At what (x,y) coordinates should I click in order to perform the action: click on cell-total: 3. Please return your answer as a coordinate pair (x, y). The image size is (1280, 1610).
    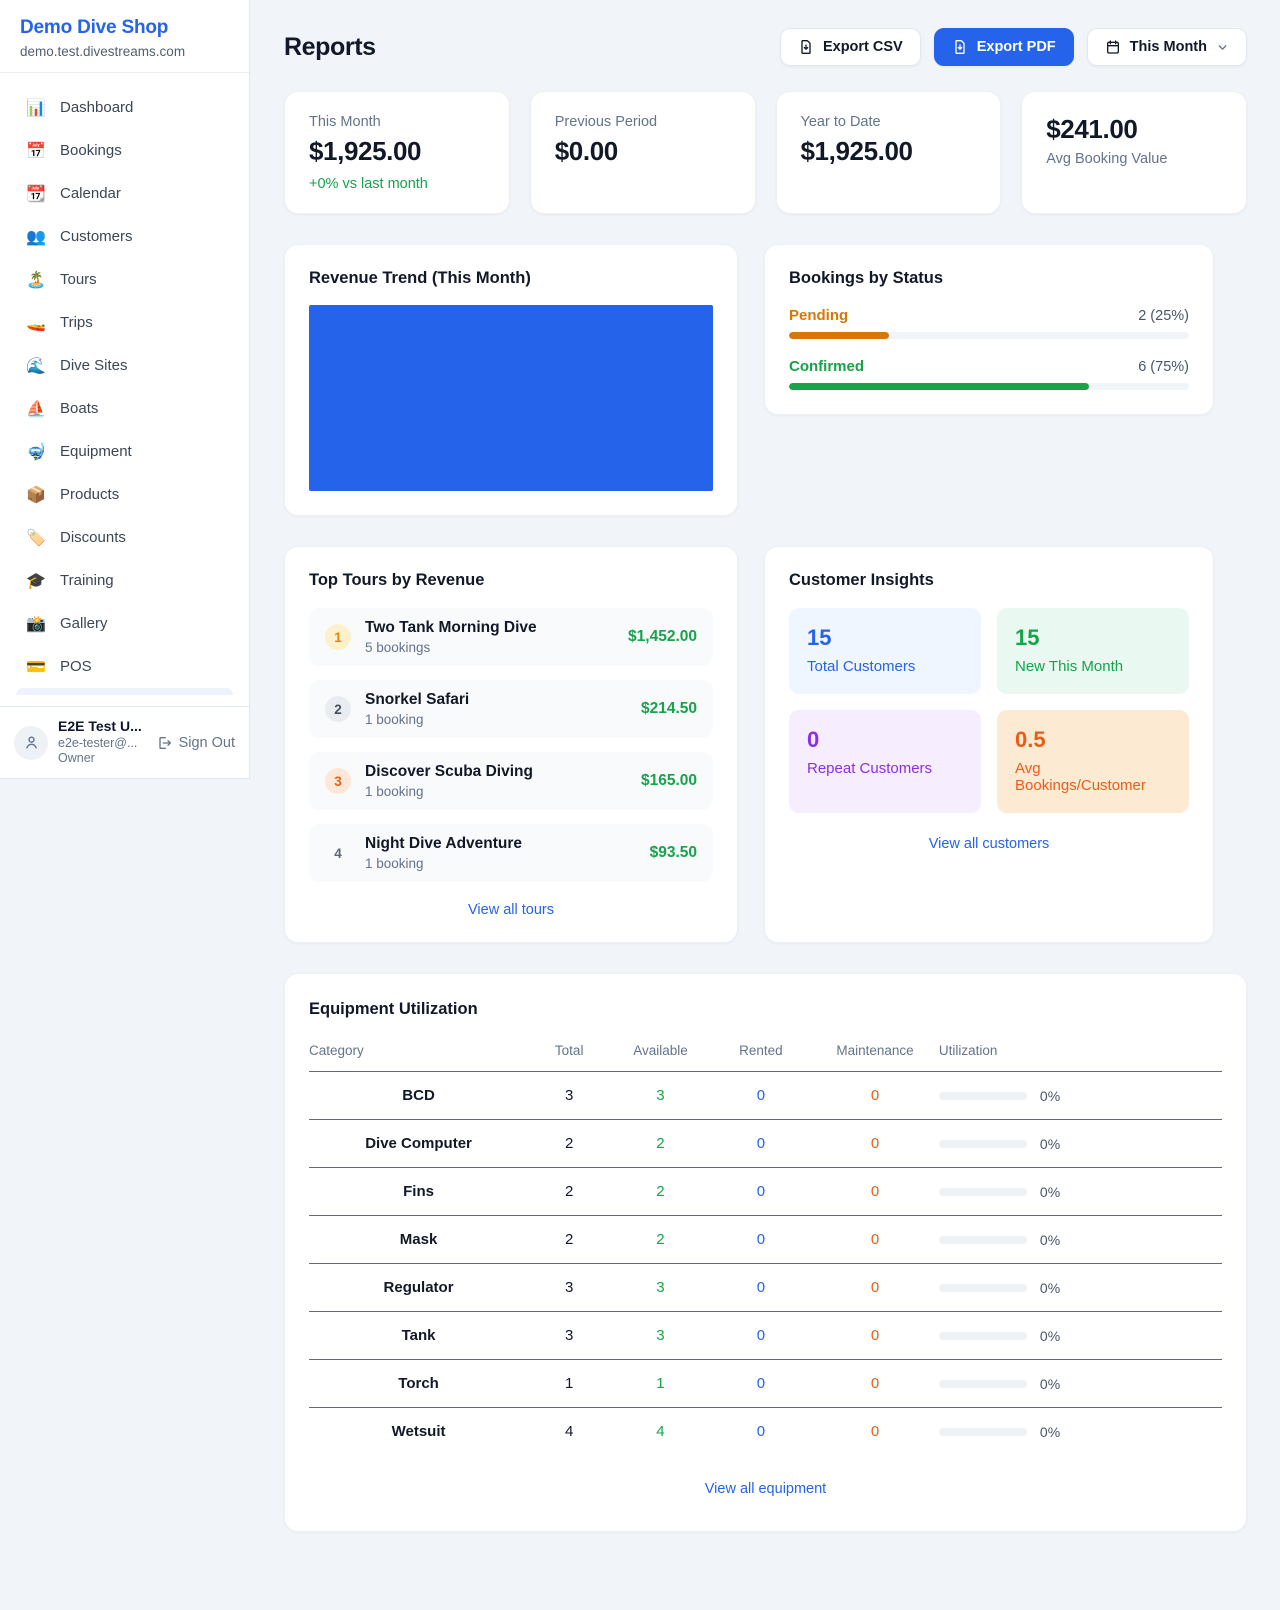
    Looking at the image, I should click on (569, 1335).